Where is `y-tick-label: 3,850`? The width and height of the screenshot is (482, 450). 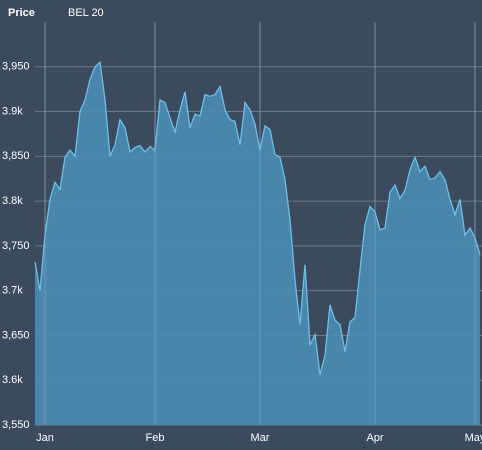
y-tick-label: 3,850 is located at coordinates (16, 156).